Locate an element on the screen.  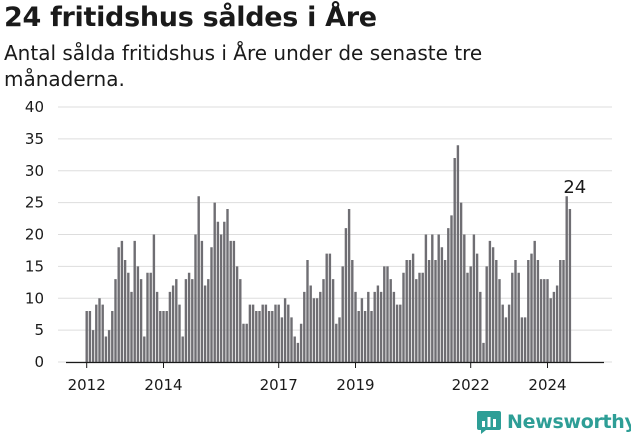
x-tick: 2019 is located at coordinates (355, 385).